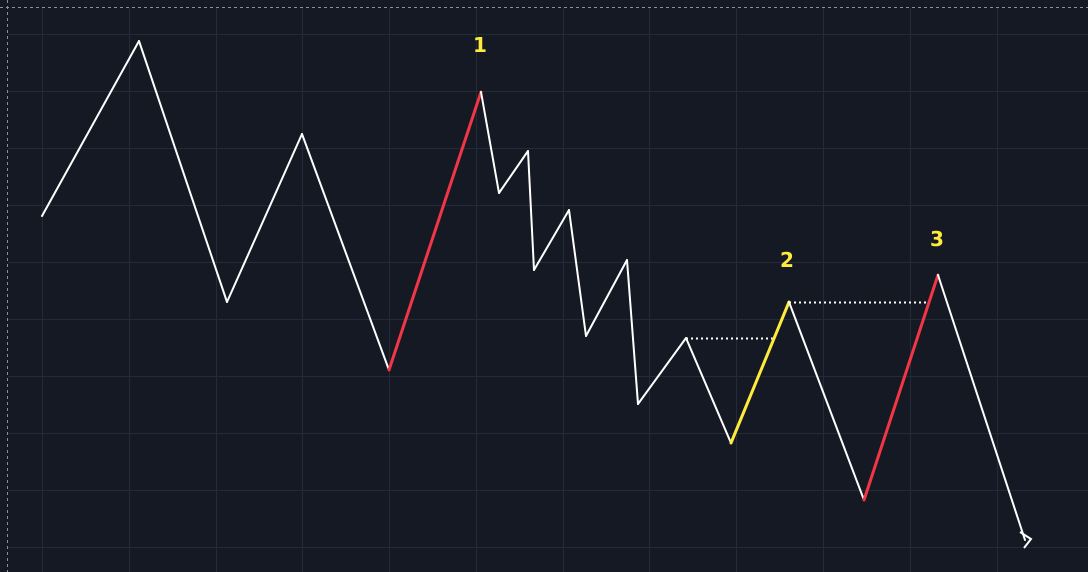 This screenshot has width=1088, height=572. Describe the element at coordinates (787, 260) in the screenshot. I see `wave-label-2: 2` at that location.